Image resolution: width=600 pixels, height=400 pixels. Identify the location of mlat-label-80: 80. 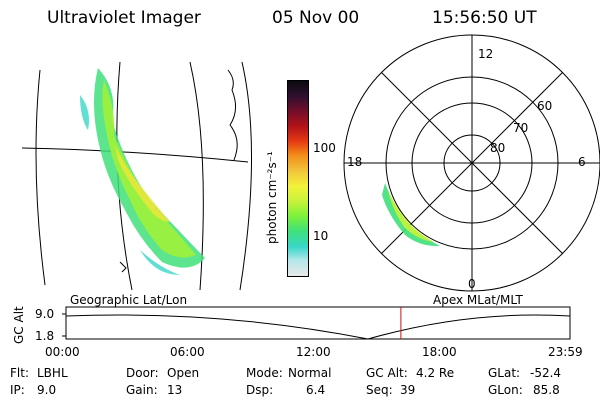
(498, 148).